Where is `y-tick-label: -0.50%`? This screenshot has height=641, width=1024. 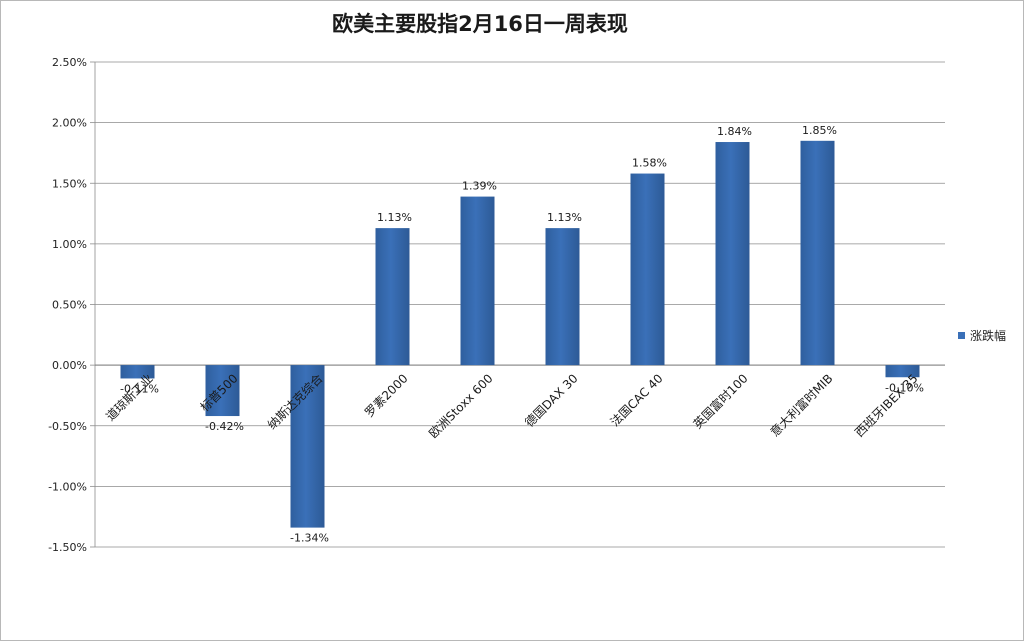 y-tick-label: -0.50% is located at coordinates (67, 426).